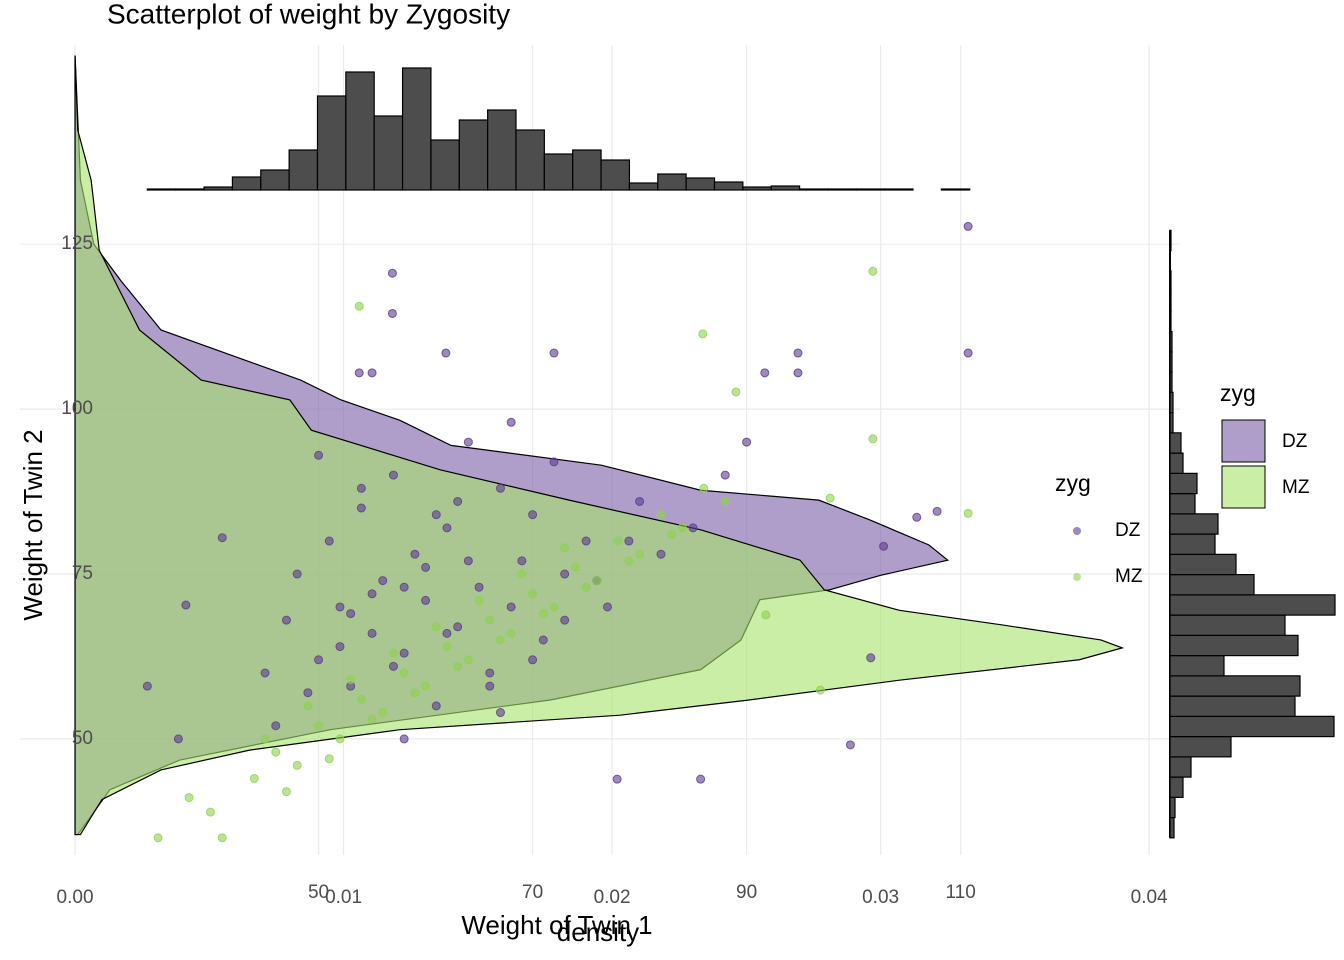  Describe the element at coordinates (1077, 531) in the screenshot. I see `legend-marker` at that location.